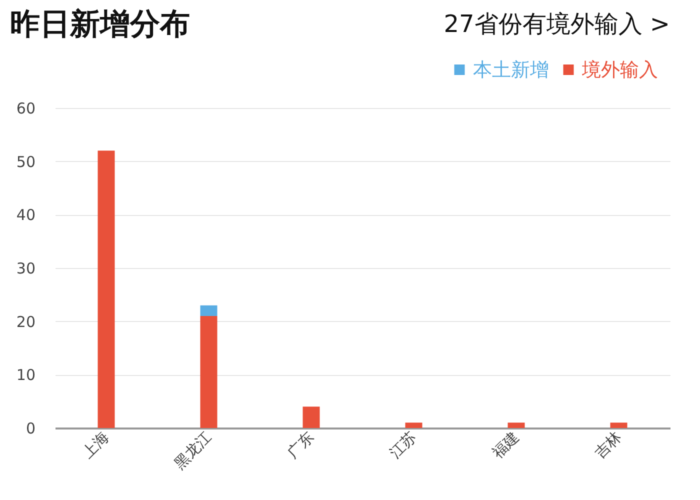 The image size is (700, 500). What do you see at coordinates (511, 69) in the screenshot?
I see `legend-label: 本土新增` at bounding box center [511, 69].